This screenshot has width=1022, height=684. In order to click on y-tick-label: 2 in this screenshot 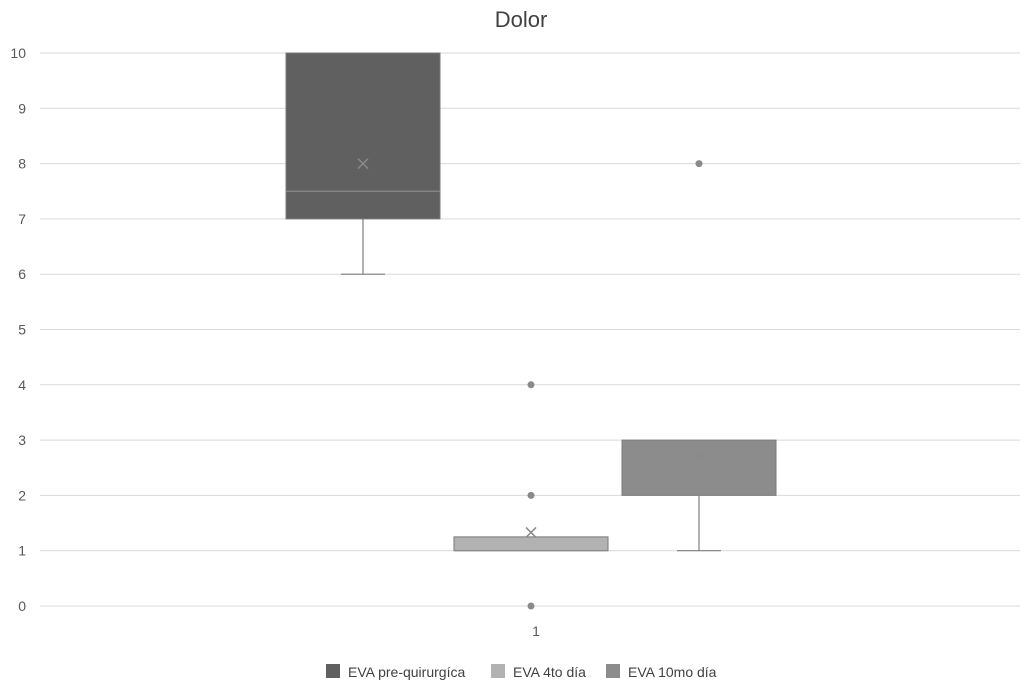, I will do `click(22, 495)`.